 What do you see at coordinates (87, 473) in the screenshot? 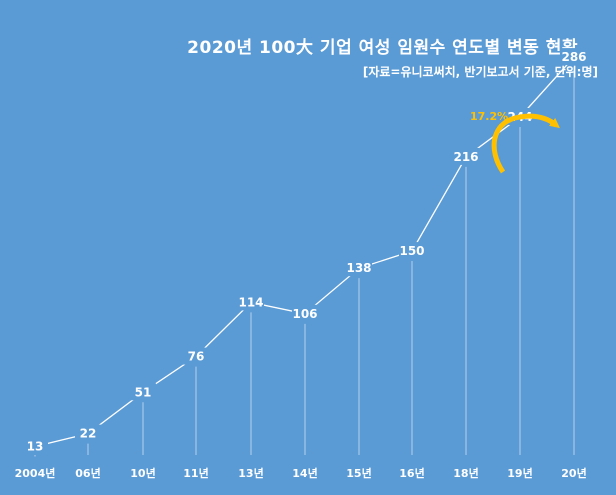
I see `x-tick-label: 06년` at bounding box center [87, 473].